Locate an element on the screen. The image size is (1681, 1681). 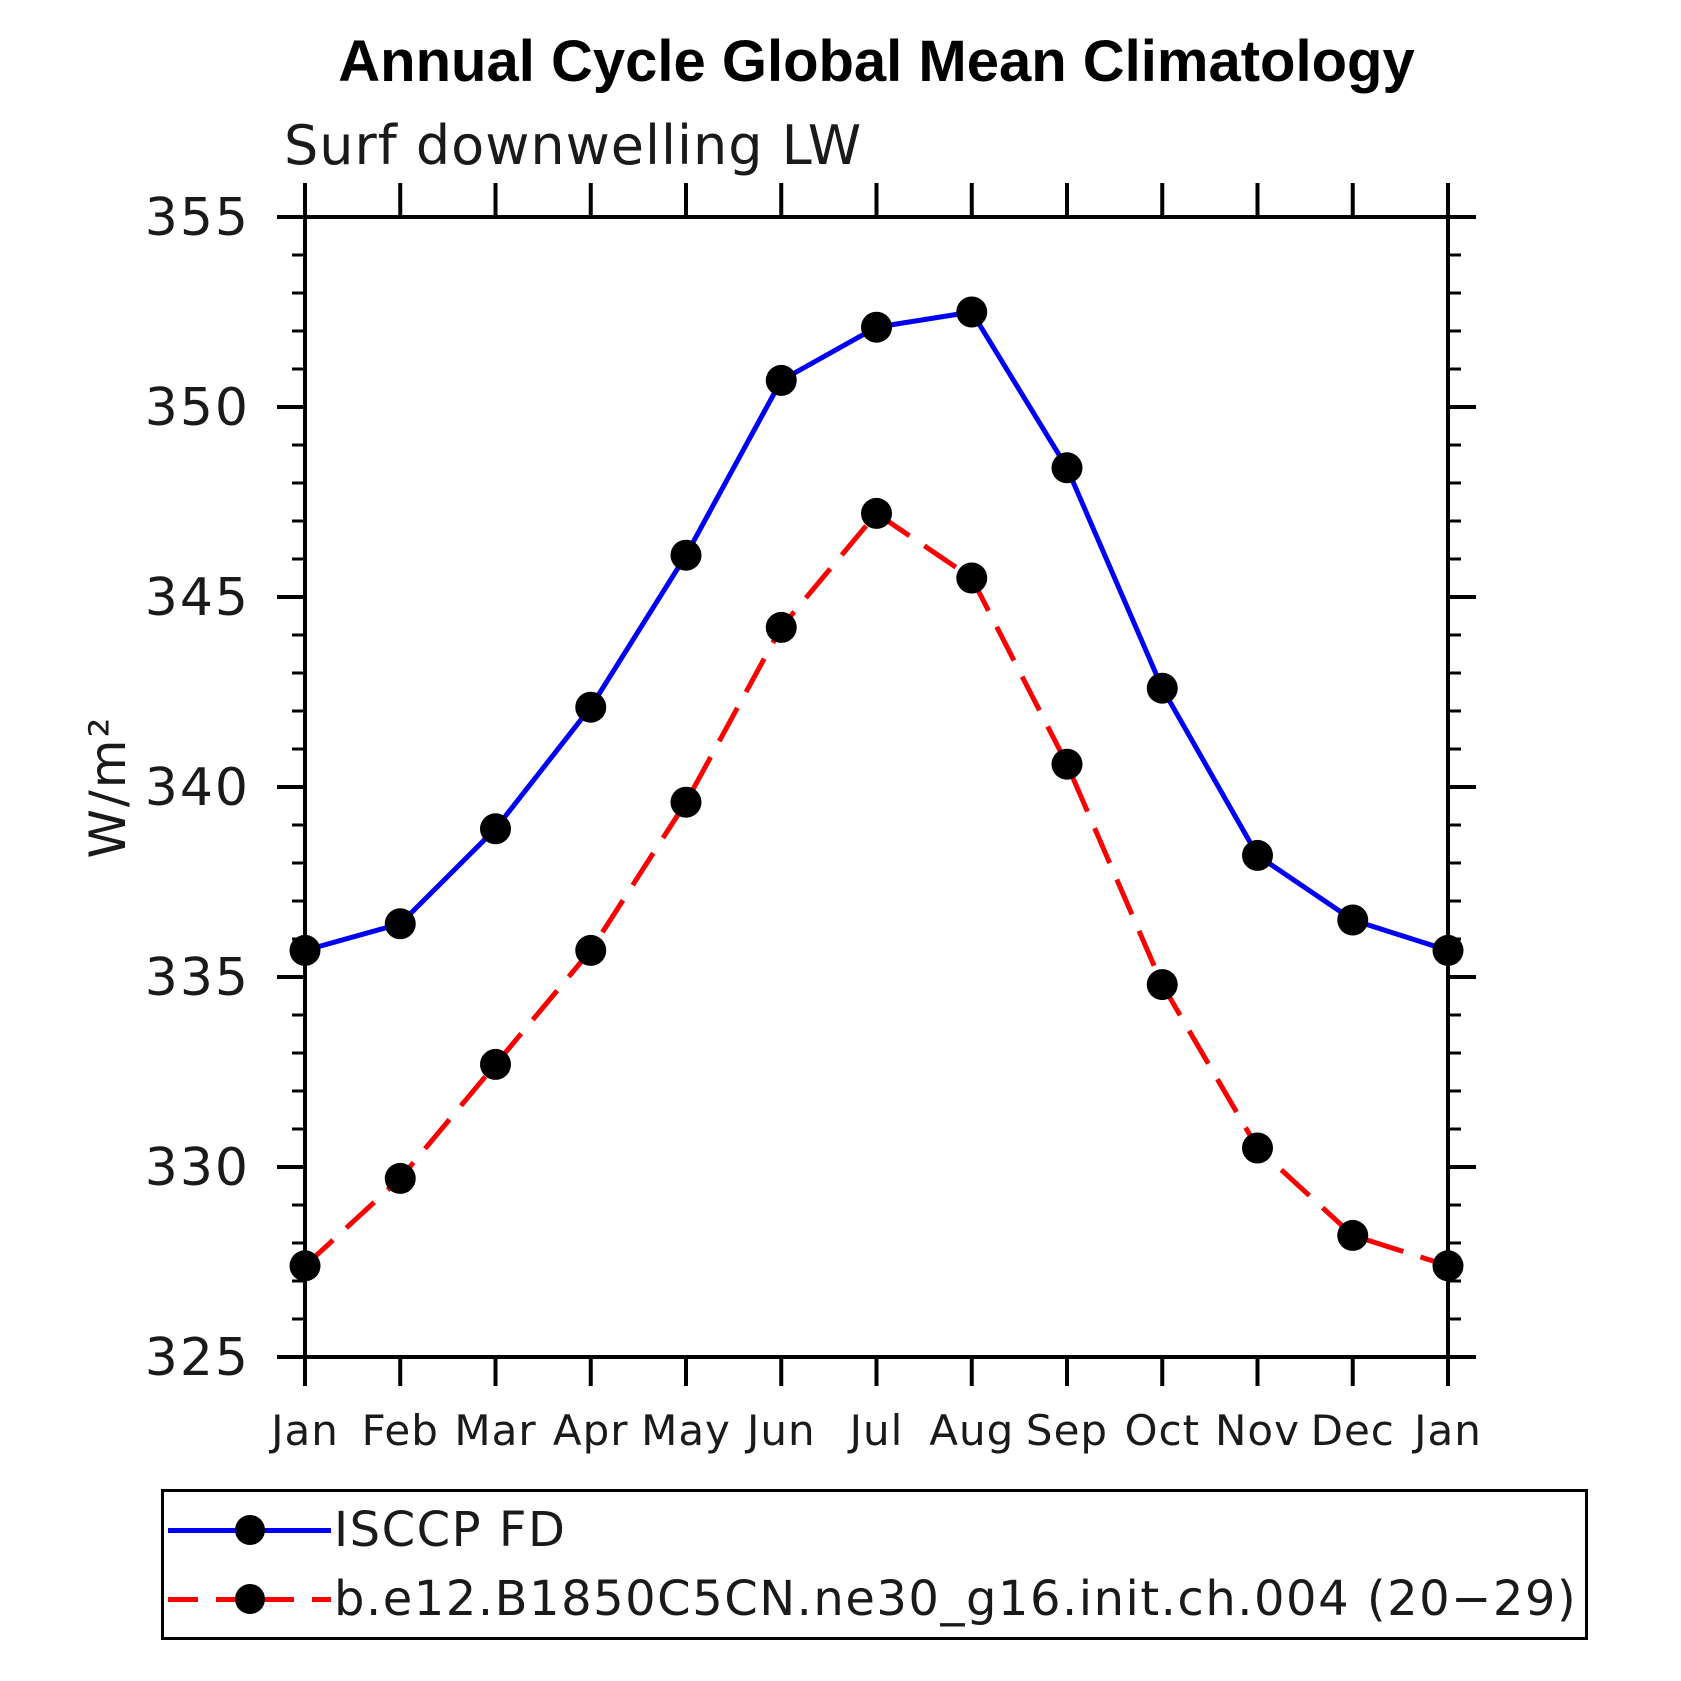
x-tick-label: Nov is located at coordinates (1257, 1430).